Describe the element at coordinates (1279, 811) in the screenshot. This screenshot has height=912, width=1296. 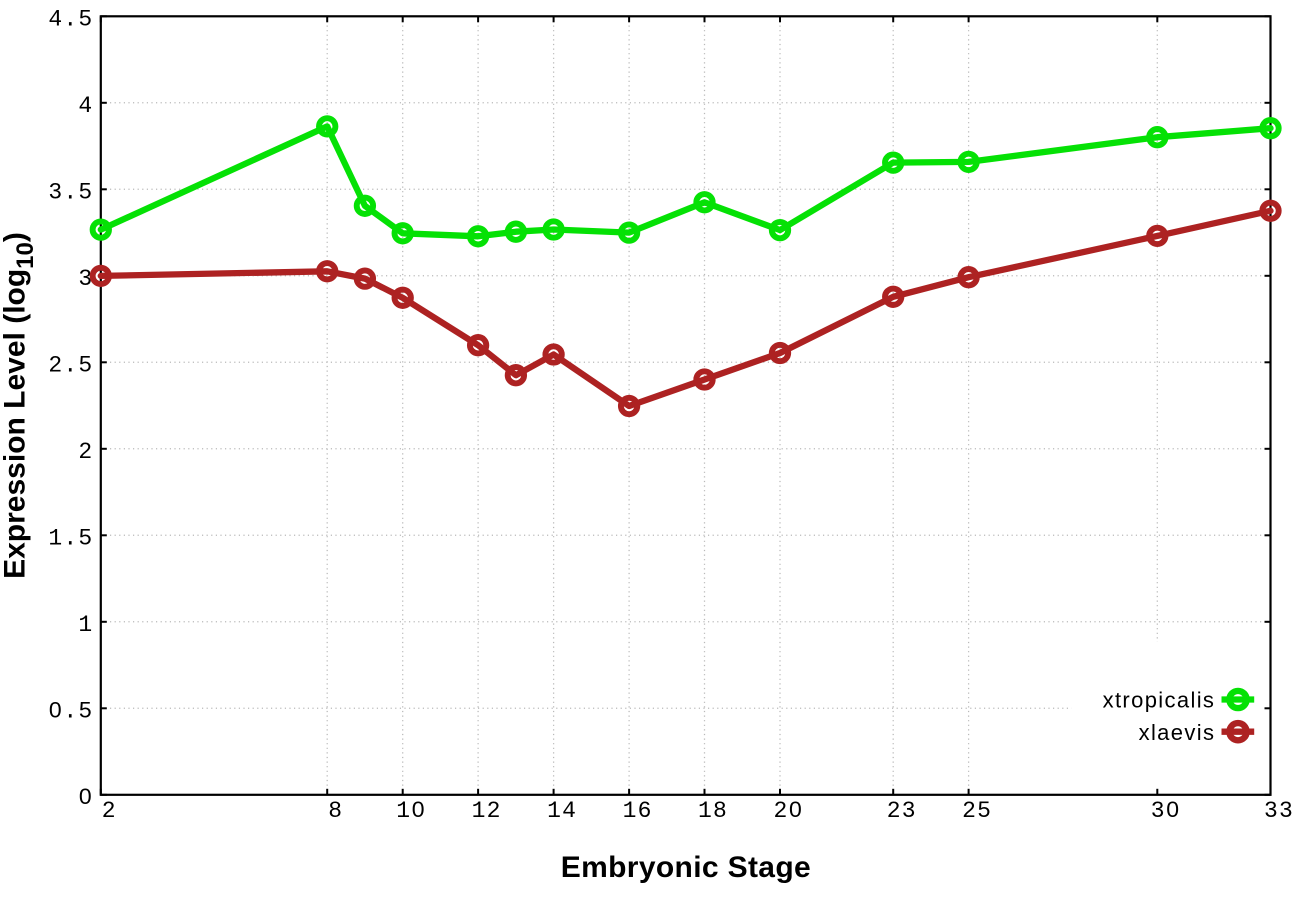
I see `svg-text: 33` at that location.